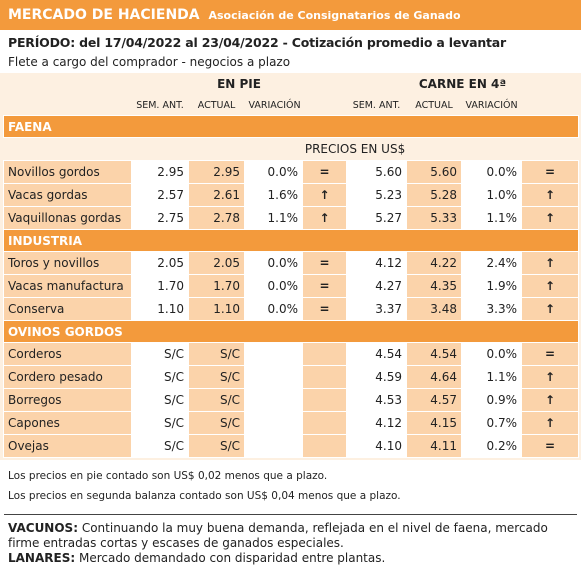  I want to click on cell: 2.4%, so click(491, 263).